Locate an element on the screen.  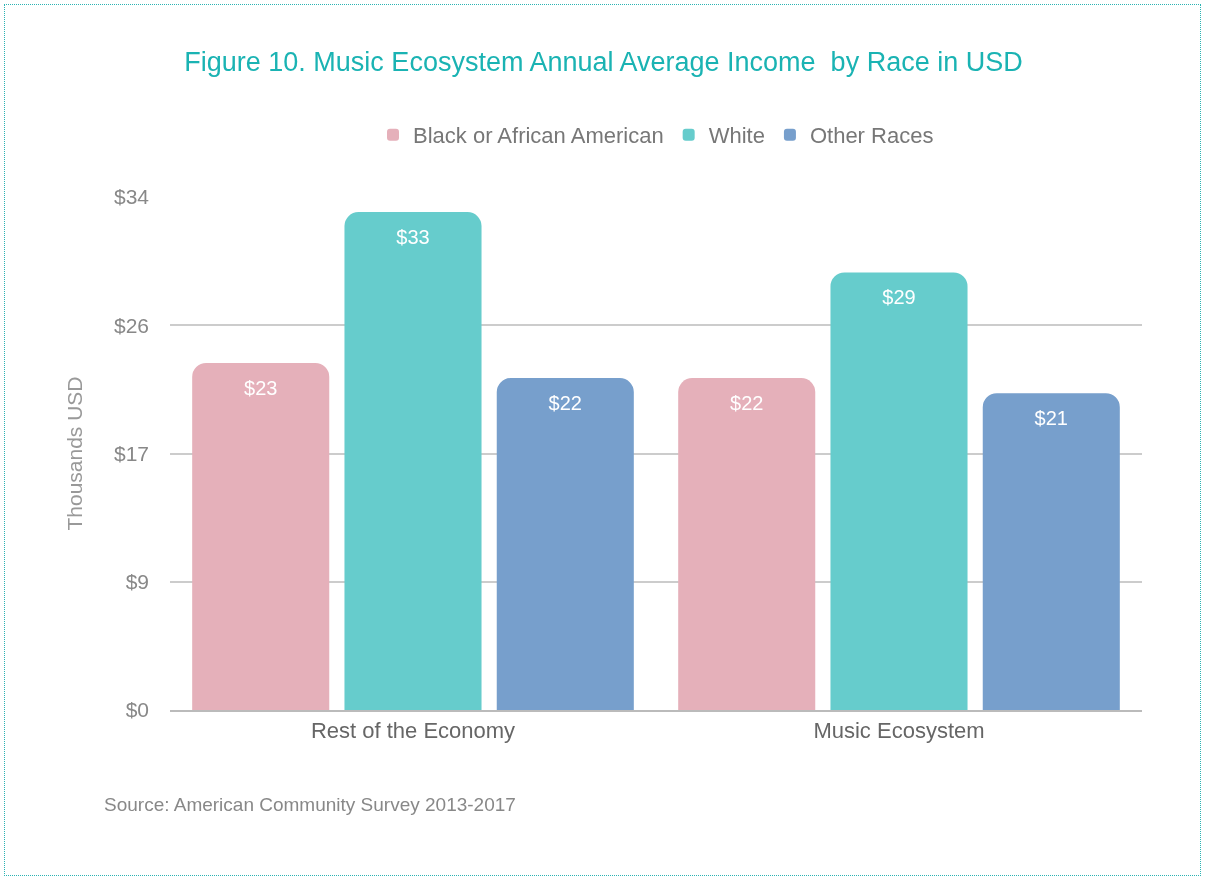
legend-label: Black or African American is located at coordinates (538, 136).